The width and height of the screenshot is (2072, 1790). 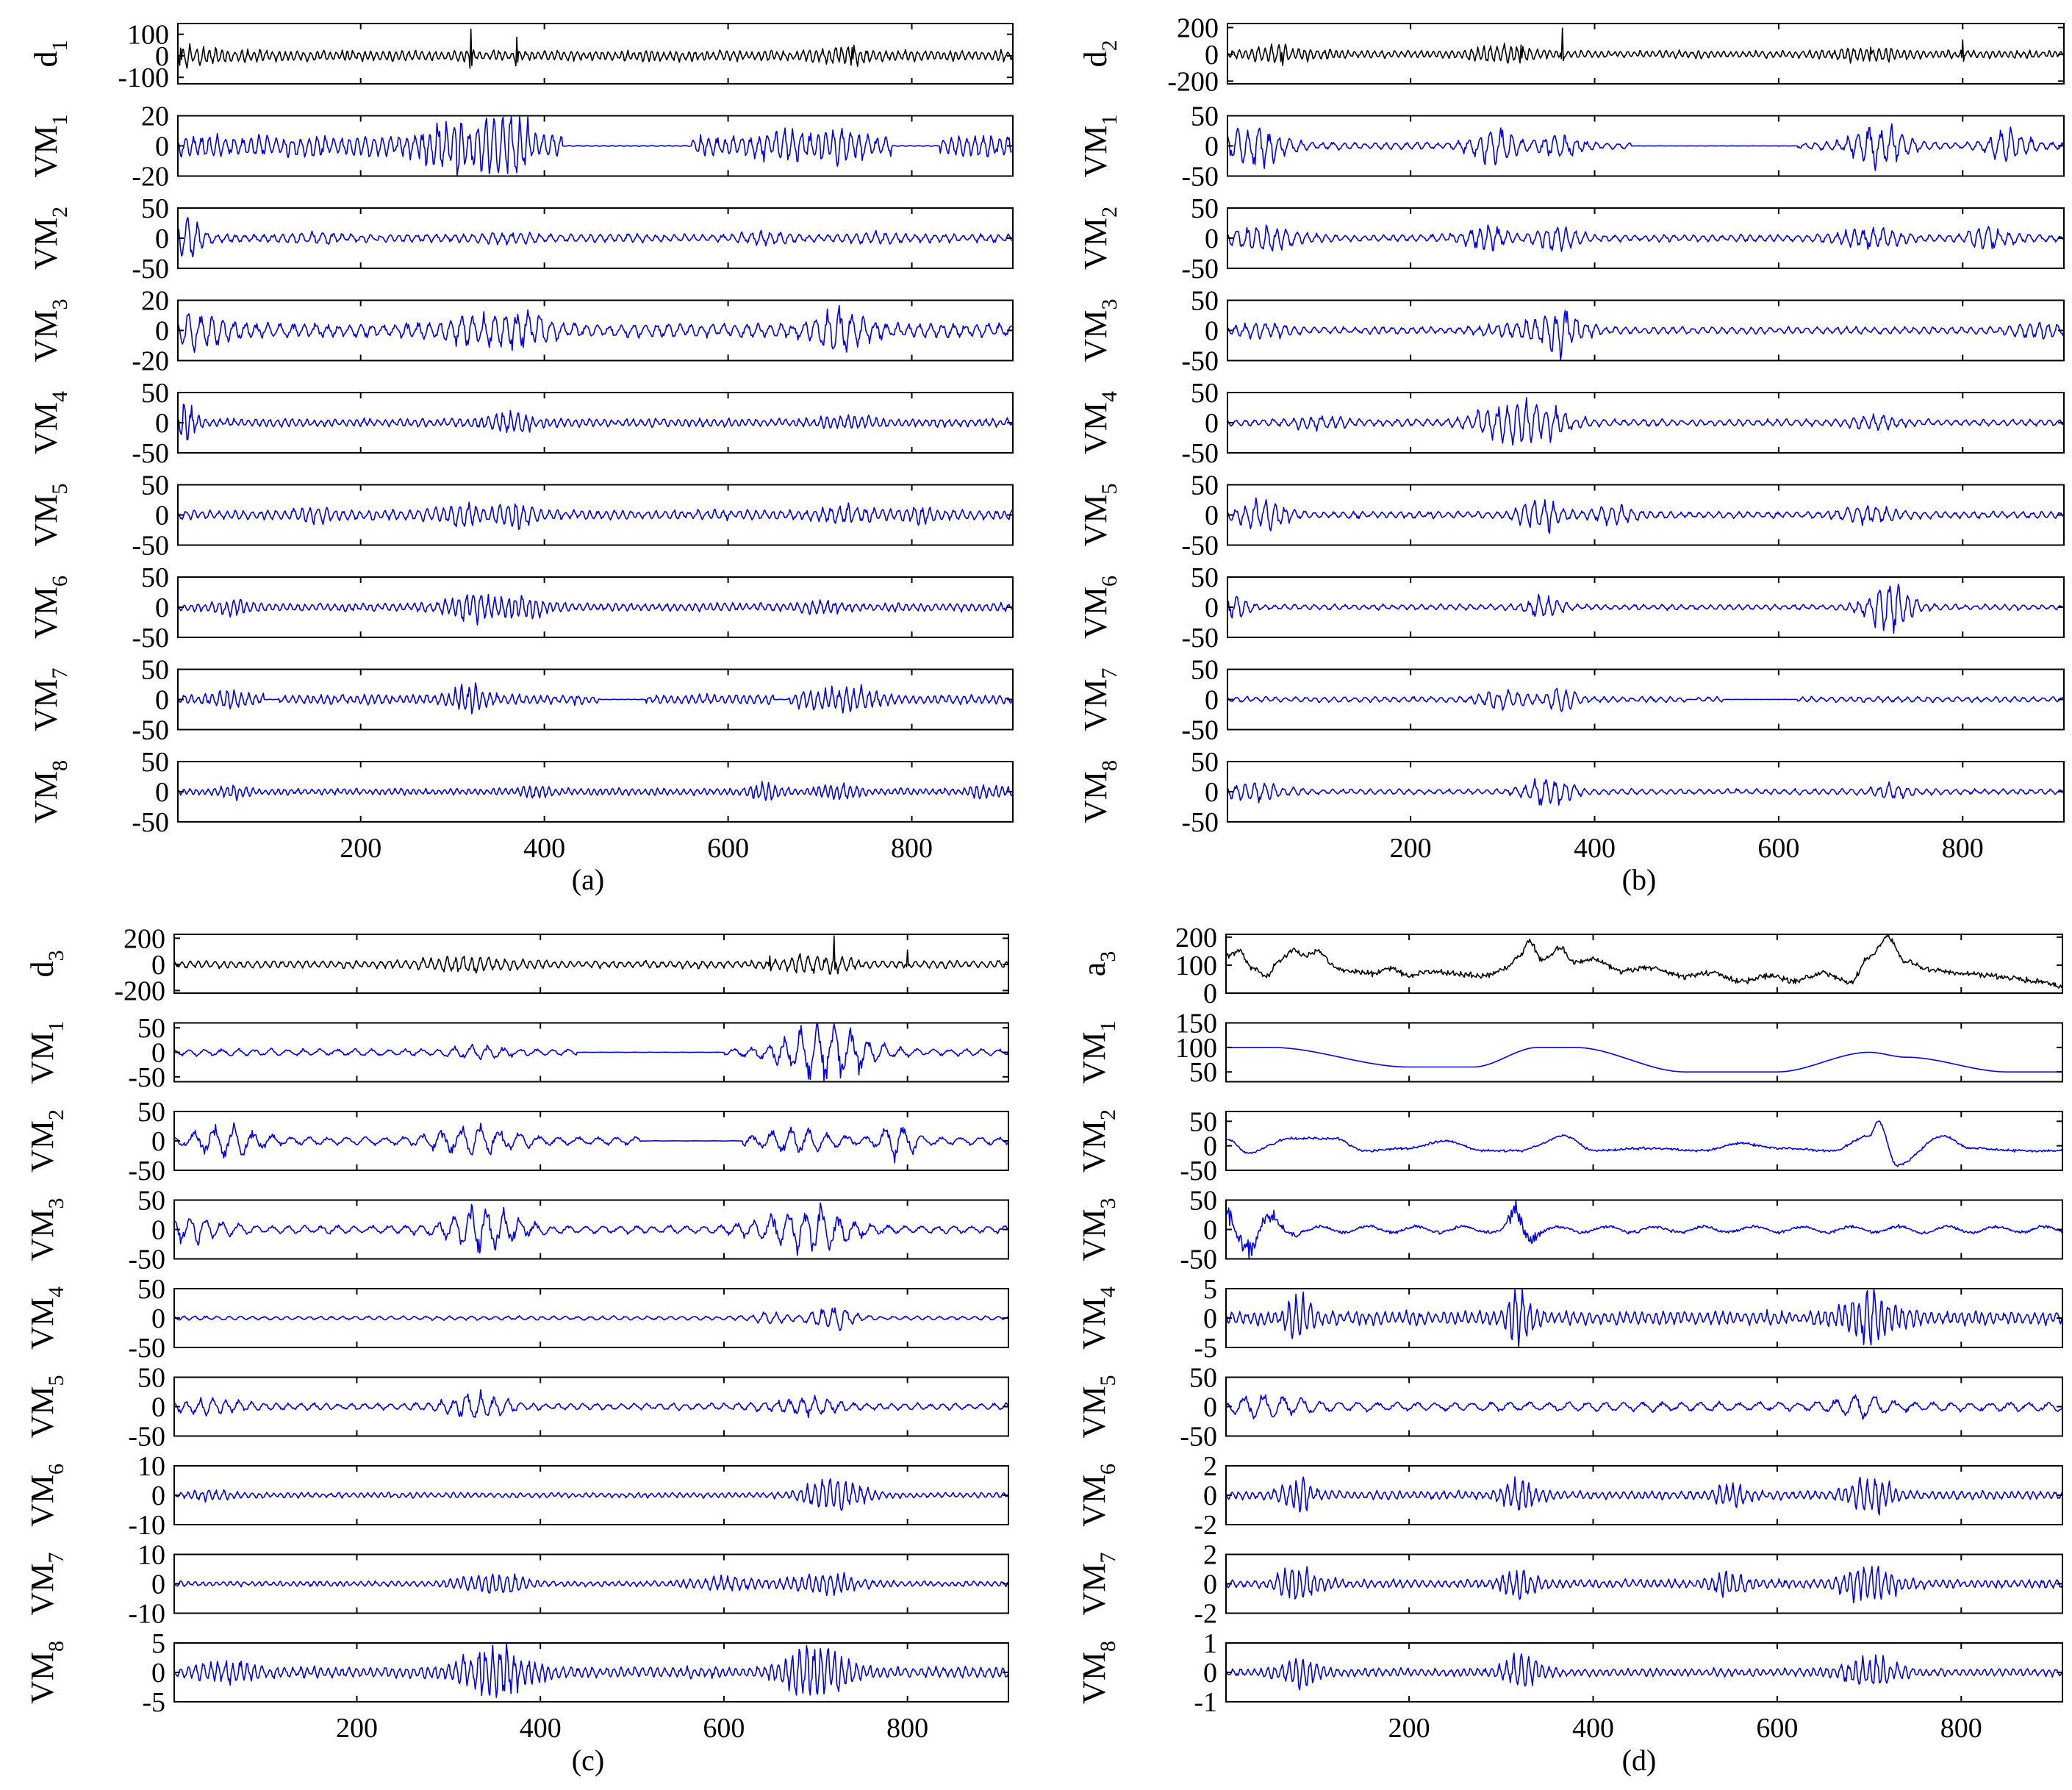 What do you see at coordinates (1098, 1585) in the screenshot?
I see `y-axis-label: VM7` at bounding box center [1098, 1585].